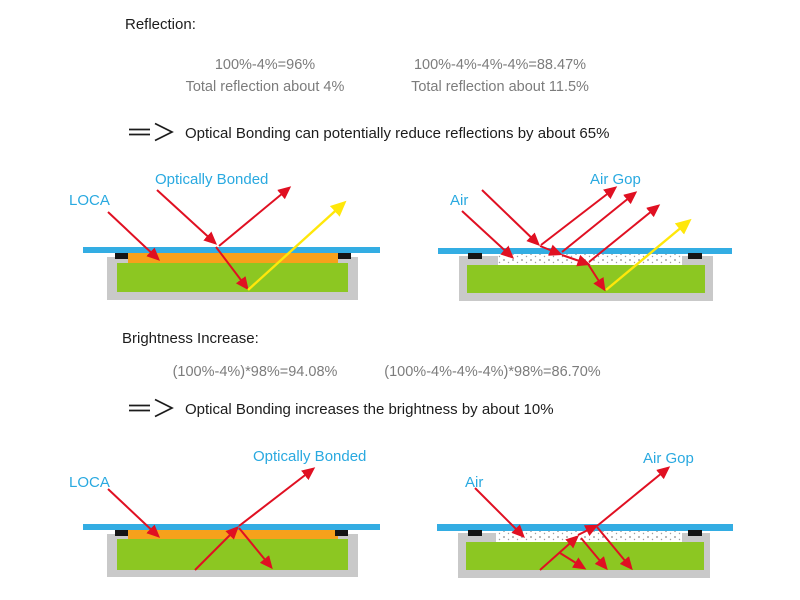  I want to click on brightness-bonded-formula: (100%-4%)*98%=94.08%, so click(255, 372).